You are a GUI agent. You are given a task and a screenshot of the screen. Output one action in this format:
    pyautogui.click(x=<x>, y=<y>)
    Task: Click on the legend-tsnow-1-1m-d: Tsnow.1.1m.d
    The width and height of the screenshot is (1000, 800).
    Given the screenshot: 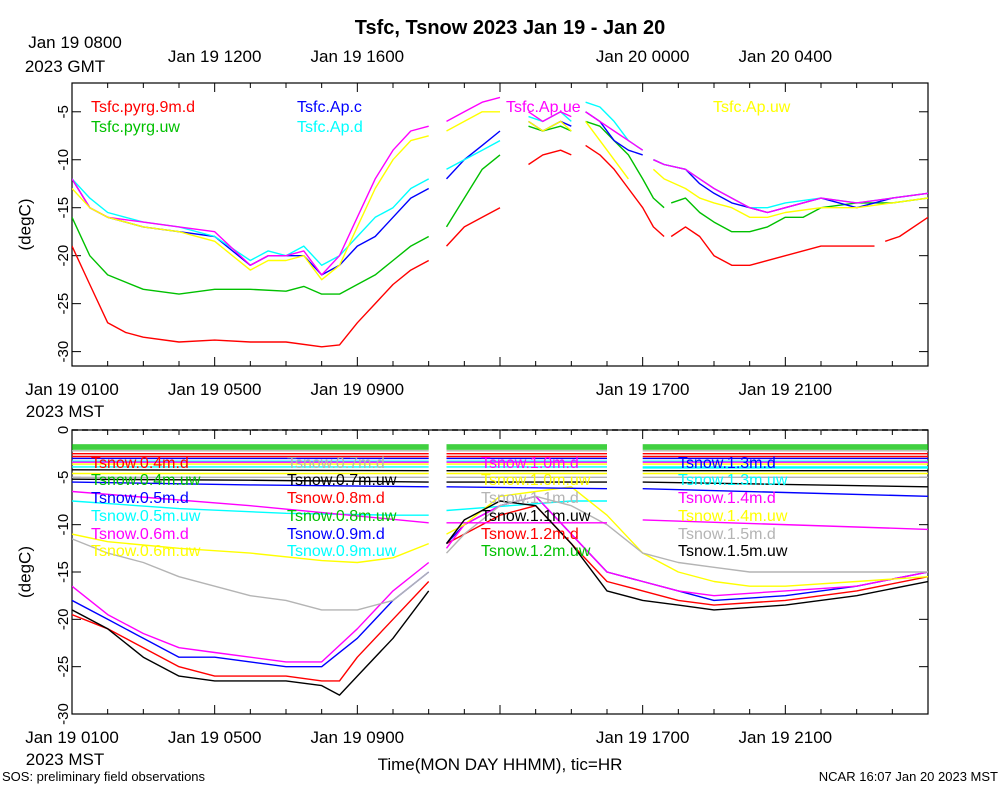 What is the action you would take?
    pyautogui.click(x=530, y=498)
    